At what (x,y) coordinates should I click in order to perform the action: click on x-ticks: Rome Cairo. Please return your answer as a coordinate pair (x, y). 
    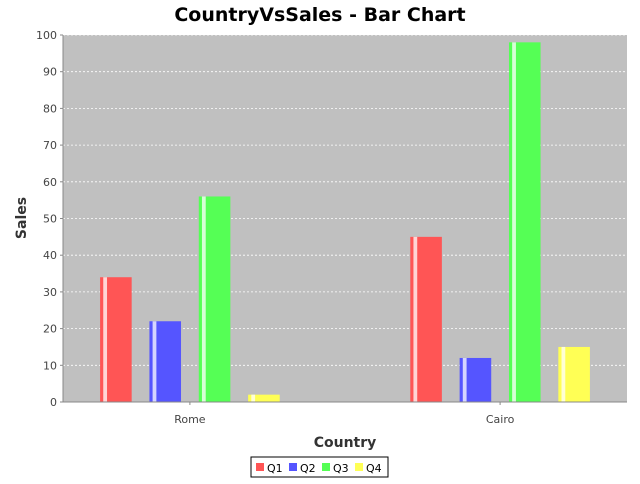
    Looking at the image, I should click on (344, 414).